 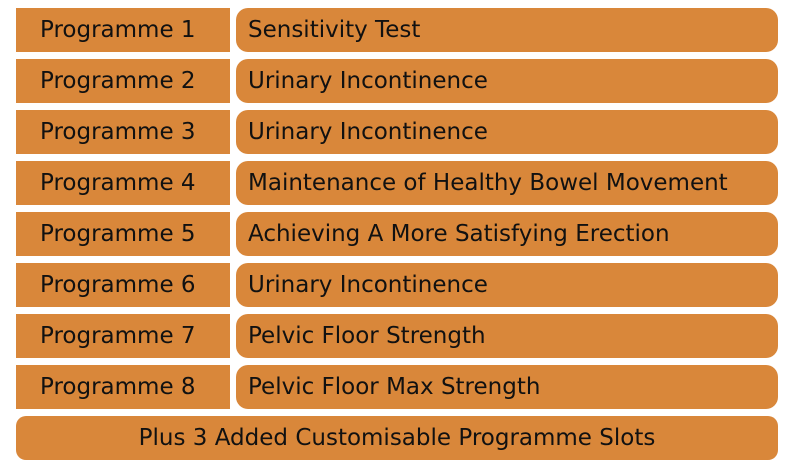 I want to click on programme-row: Programme 7 Pelvic Floor Strength, so click(x=397, y=336).